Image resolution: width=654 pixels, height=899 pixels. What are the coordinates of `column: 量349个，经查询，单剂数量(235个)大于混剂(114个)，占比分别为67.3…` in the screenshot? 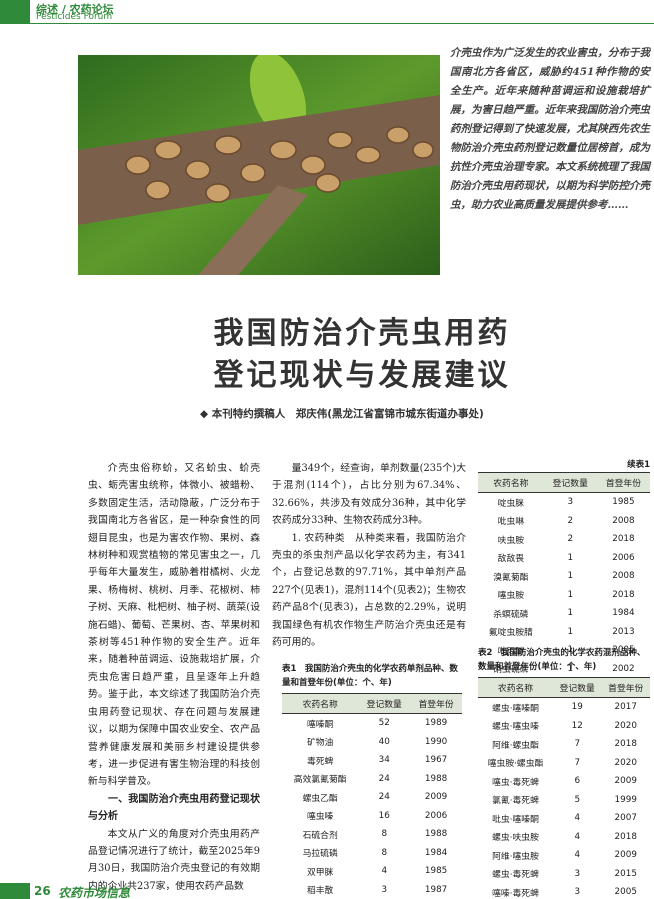 It's located at (369, 560).